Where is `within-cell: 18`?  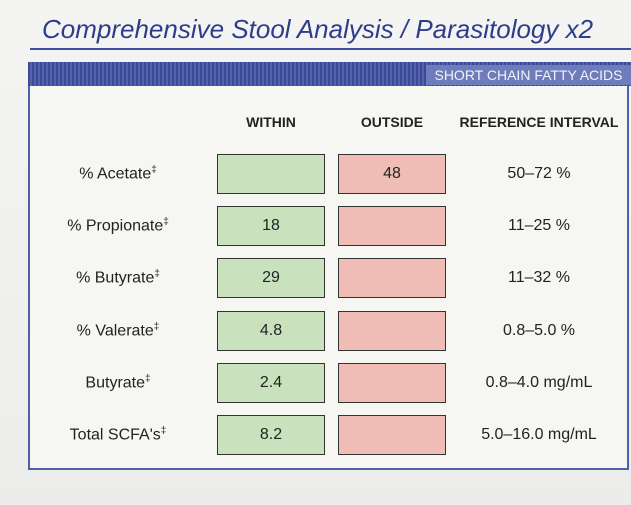
within-cell: 18 is located at coordinates (271, 226).